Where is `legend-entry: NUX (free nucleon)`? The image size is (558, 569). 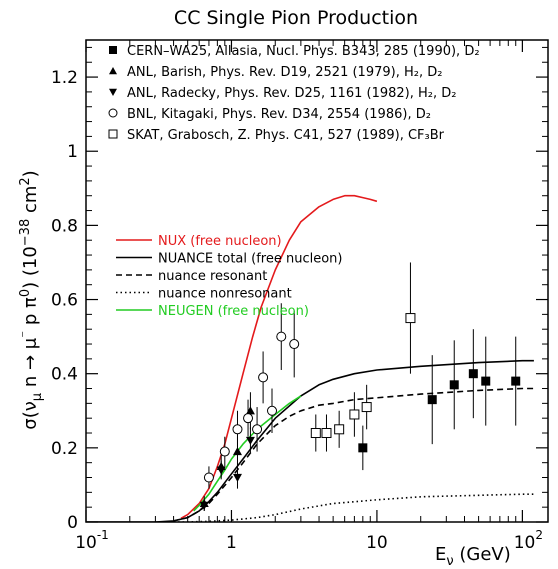 legend-entry: NUX (free nucleon) is located at coordinates (220, 241).